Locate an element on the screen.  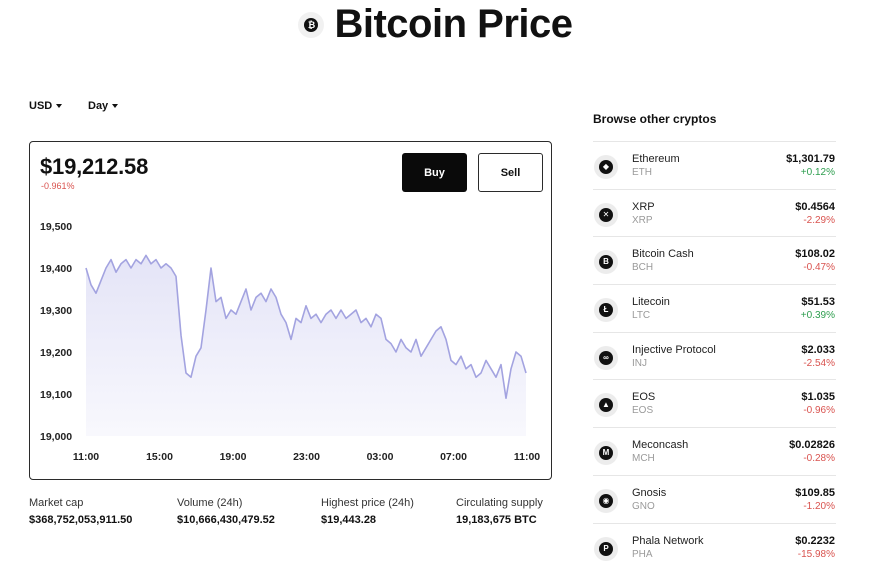
page-header: ₿ Bitcoin Price is located at coordinates (435, 24).